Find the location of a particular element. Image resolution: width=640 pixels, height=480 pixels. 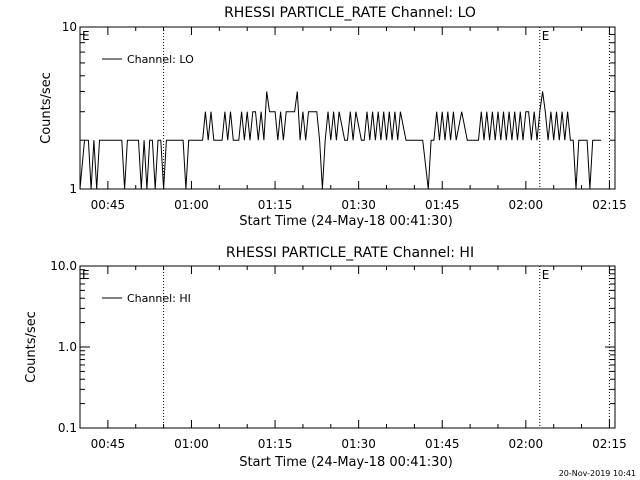

y-tick-label: 10.0 is located at coordinates (63, 266).